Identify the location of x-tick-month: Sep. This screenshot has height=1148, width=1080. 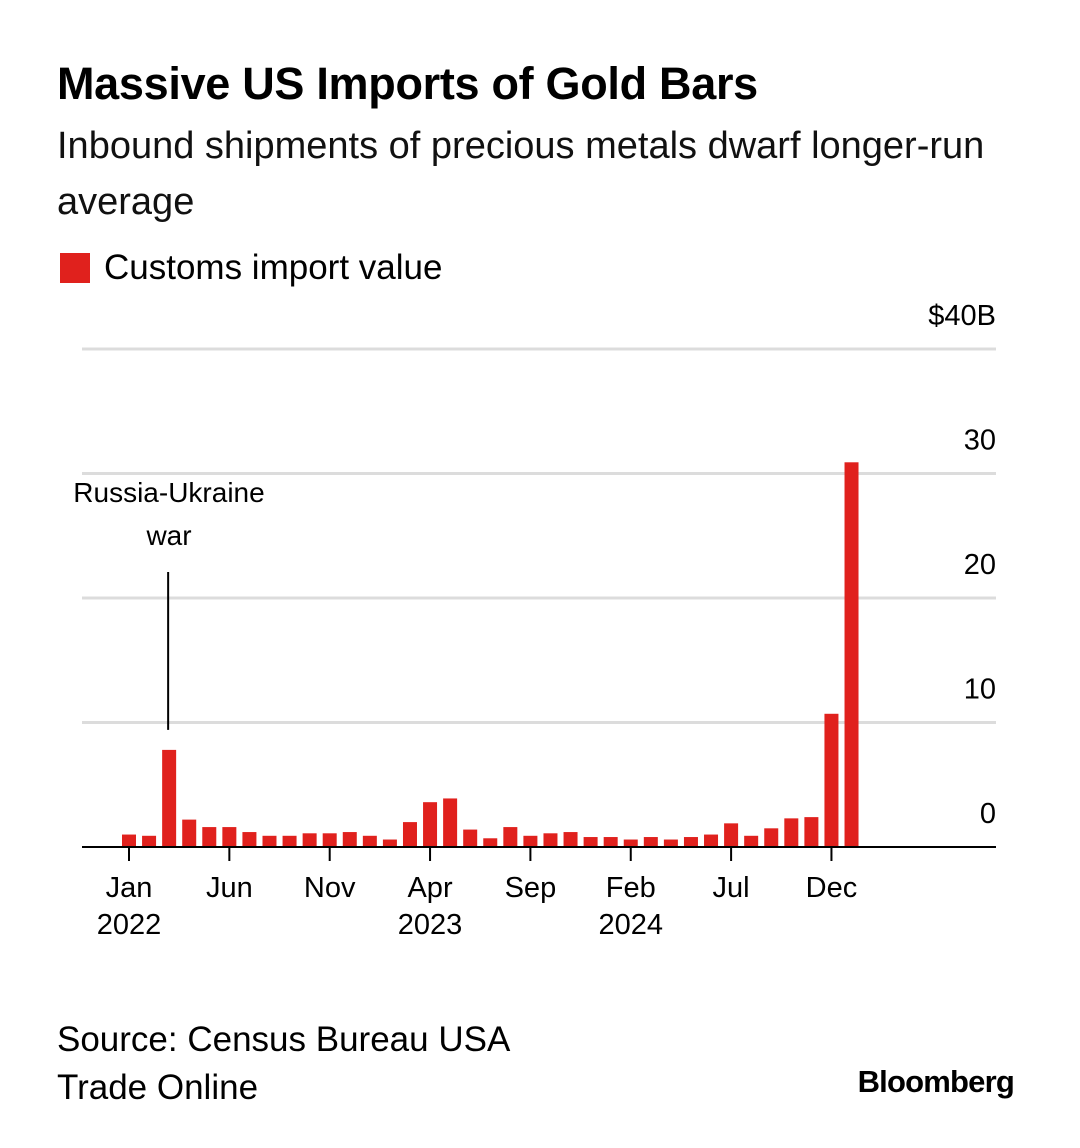
(531, 888).